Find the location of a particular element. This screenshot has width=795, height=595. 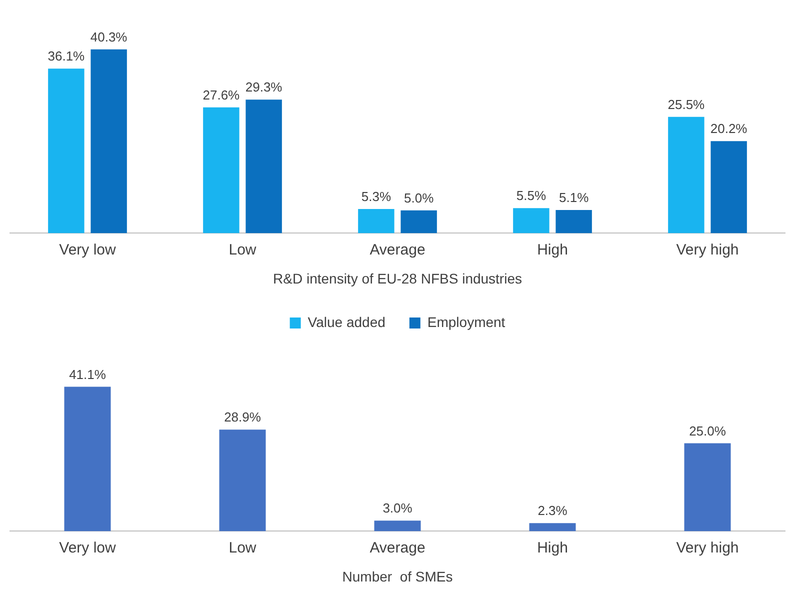

data-label: 3.0% is located at coordinates (397, 508).